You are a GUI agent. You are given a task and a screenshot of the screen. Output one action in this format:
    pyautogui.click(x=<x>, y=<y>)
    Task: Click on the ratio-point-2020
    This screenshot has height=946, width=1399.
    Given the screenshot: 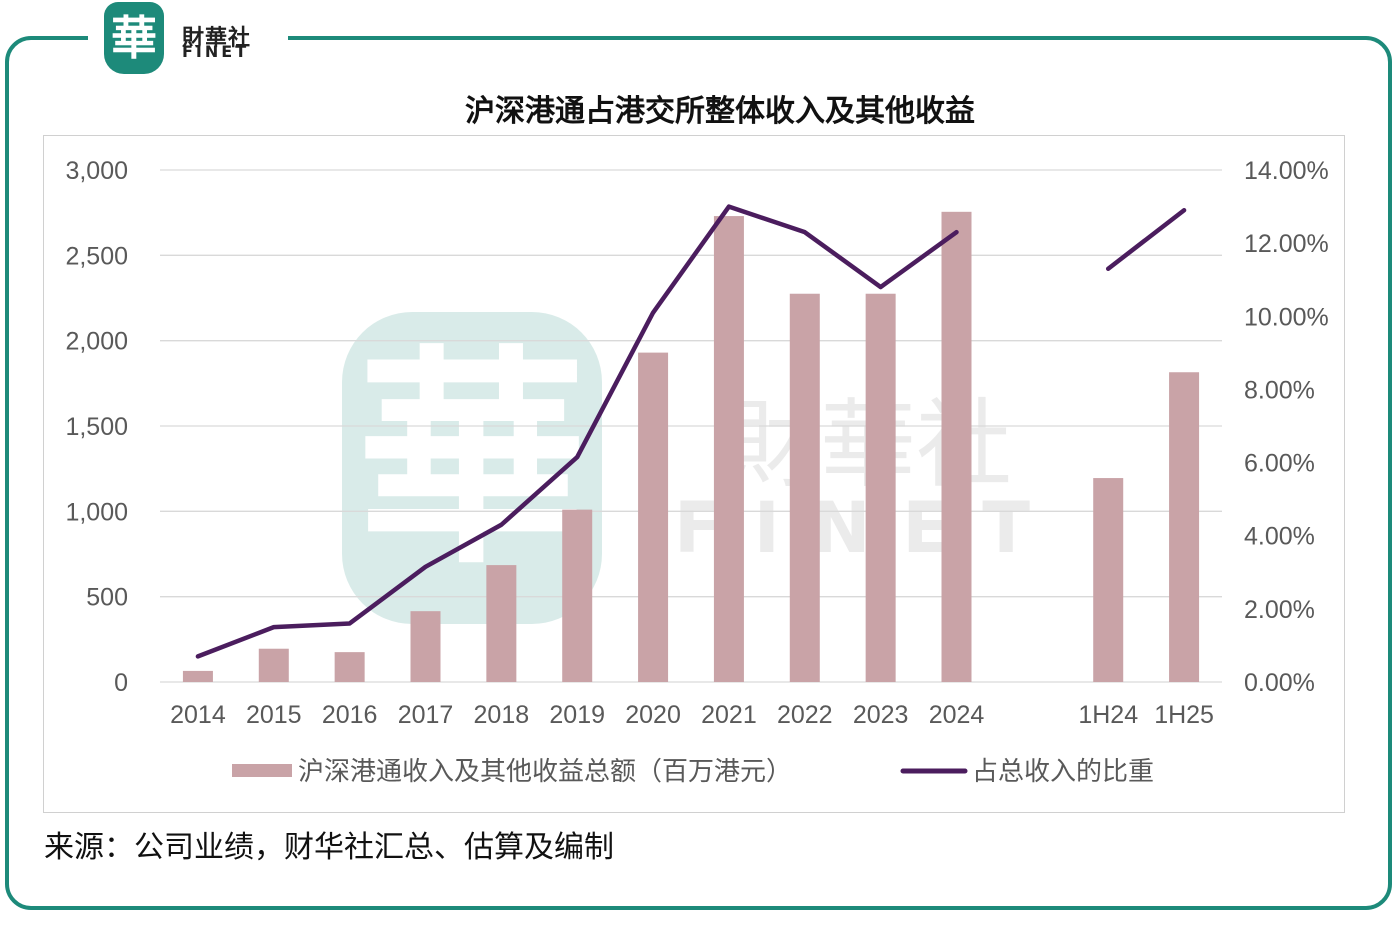 What is the action you would take?
    pyautogui.click(x=653, y=313)
    